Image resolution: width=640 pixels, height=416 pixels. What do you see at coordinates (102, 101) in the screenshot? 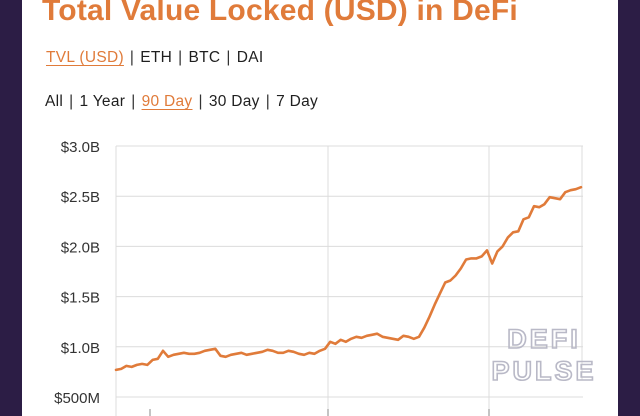
I see `tab-1-year: 1 Year` at bounding box center [102, 101].